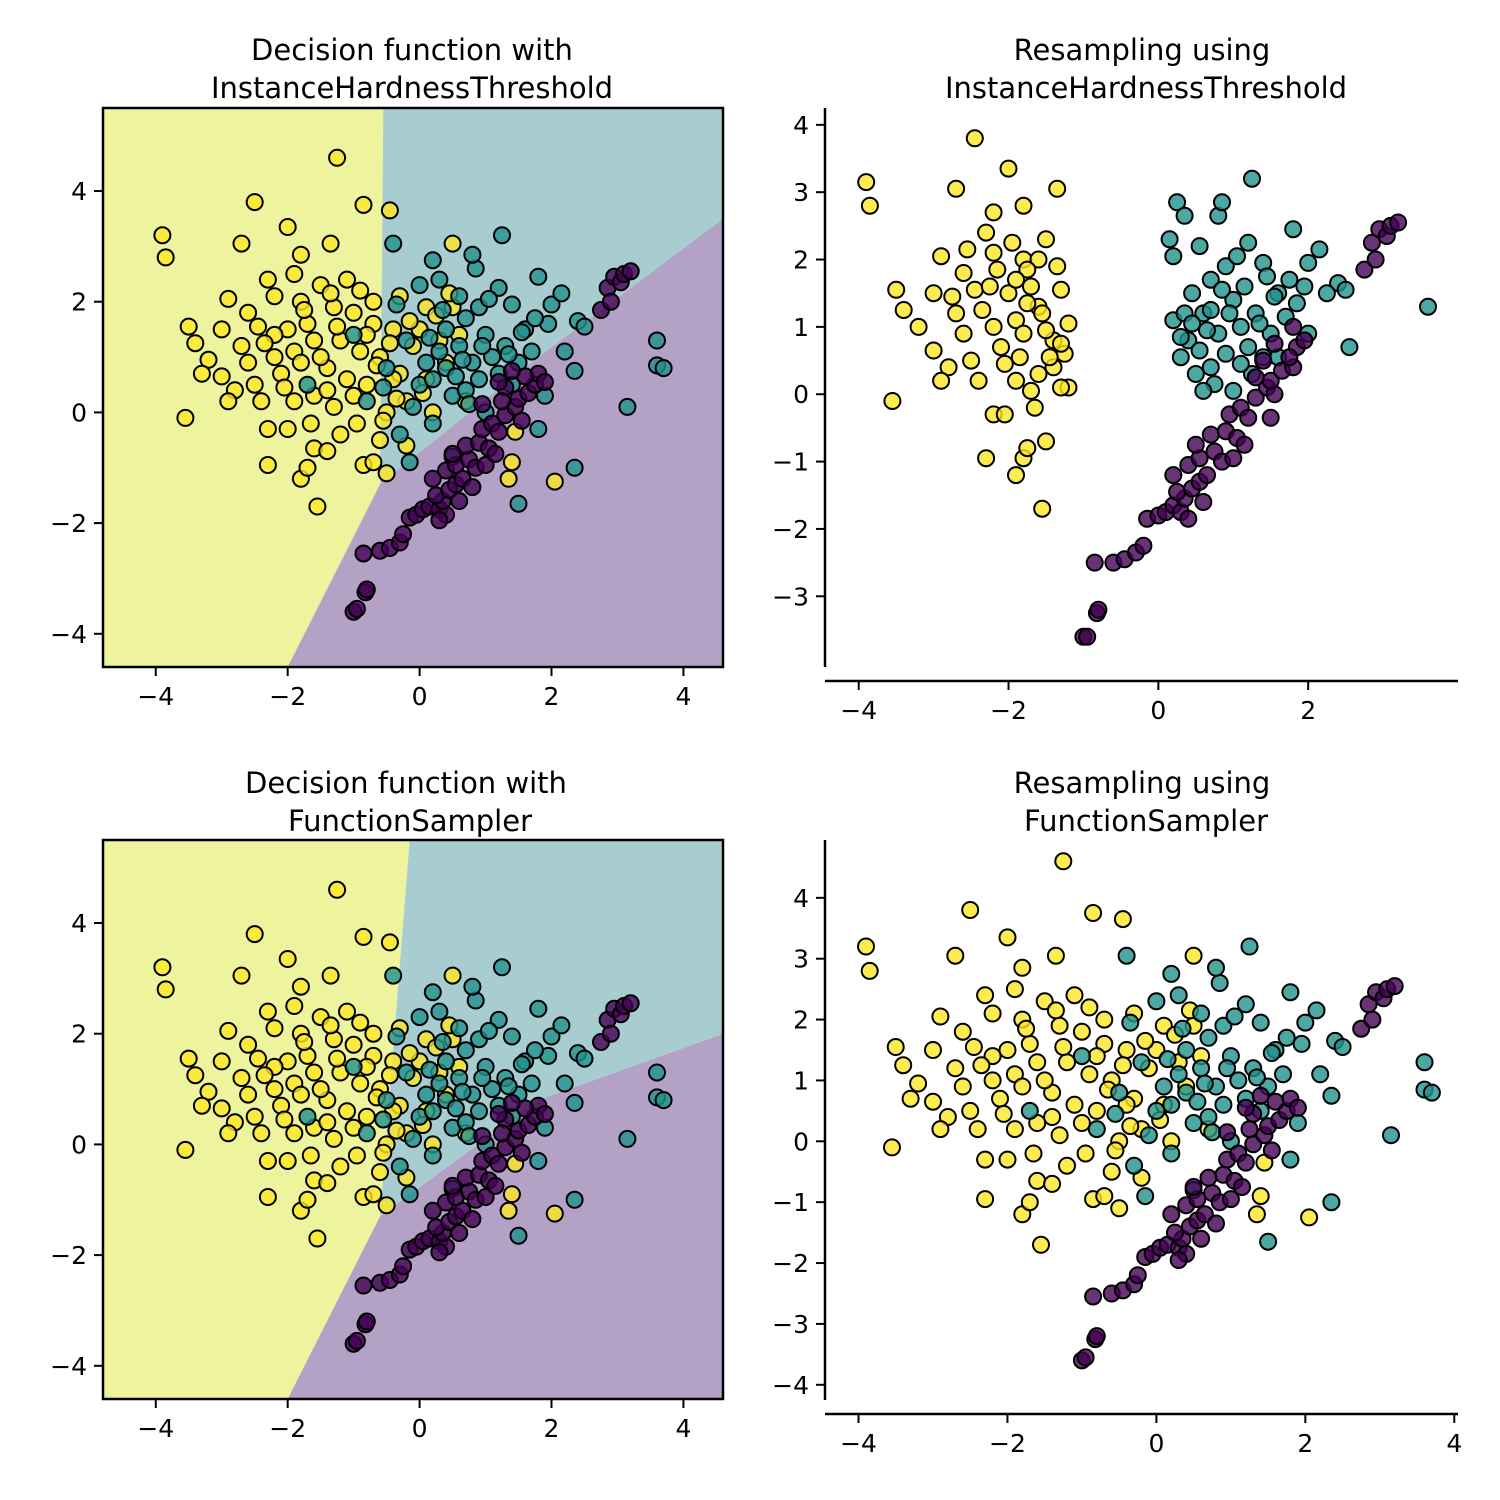 This screenshot has width=1500, height=1500. Describe the element at coordinates (552, 1428) in the screenshot. I see `x-tick-label: 2` at that location.